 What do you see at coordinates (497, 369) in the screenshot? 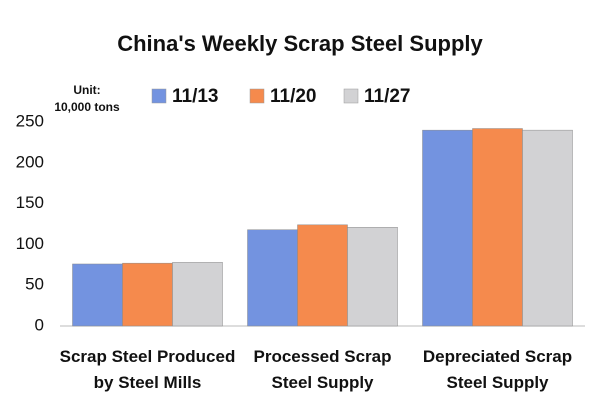
I see `x-tick-label: Depreciated Scrap Steel Supply` at bounding box center [497, 369].